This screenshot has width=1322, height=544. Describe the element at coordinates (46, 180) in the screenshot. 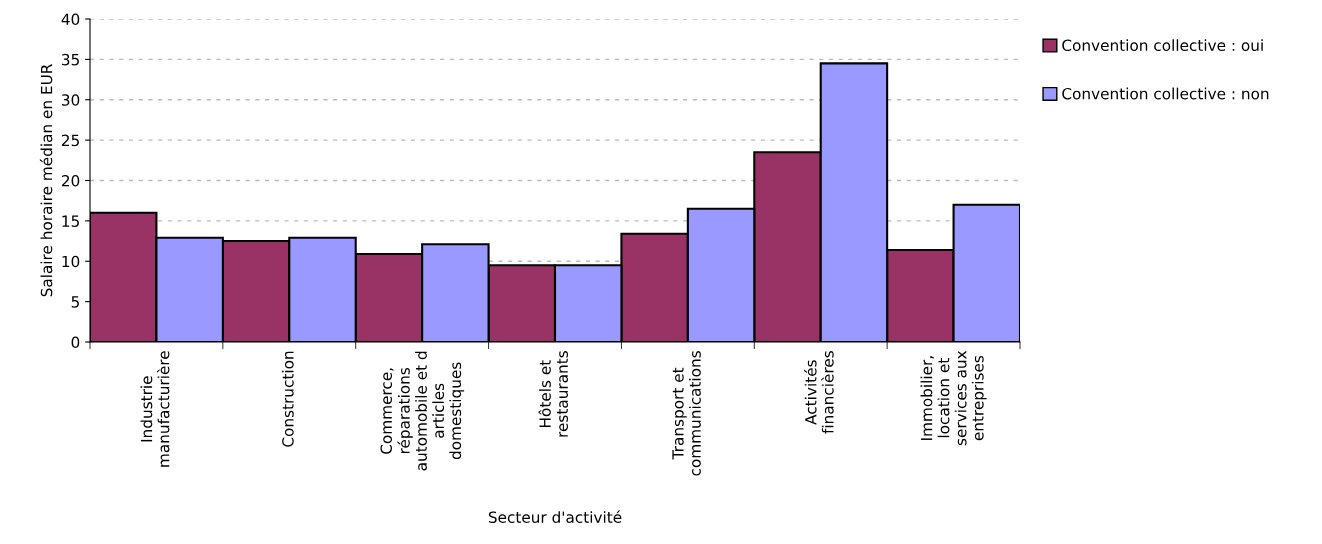

I see `y-axis-title: Salaire horaire médian en EUR` at that location.